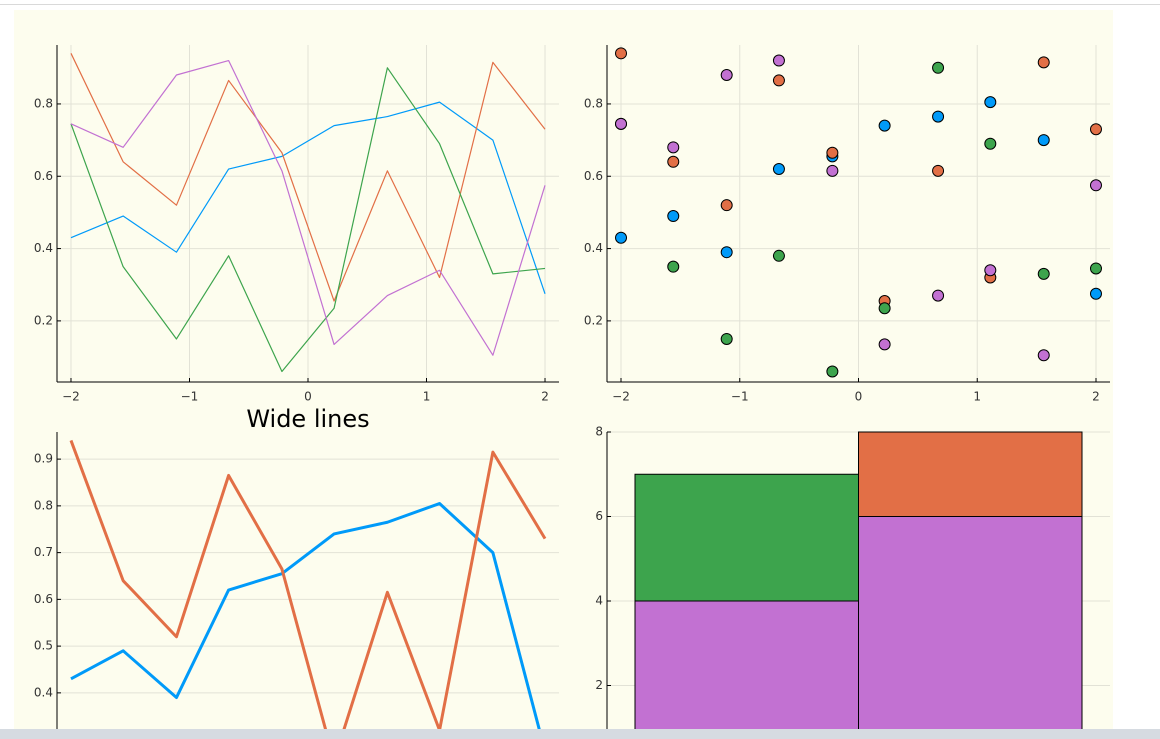  What do you see at coordinates (580, 734) in the screenshot?
I see `bottom-bar` at bounding box center [580, 734].